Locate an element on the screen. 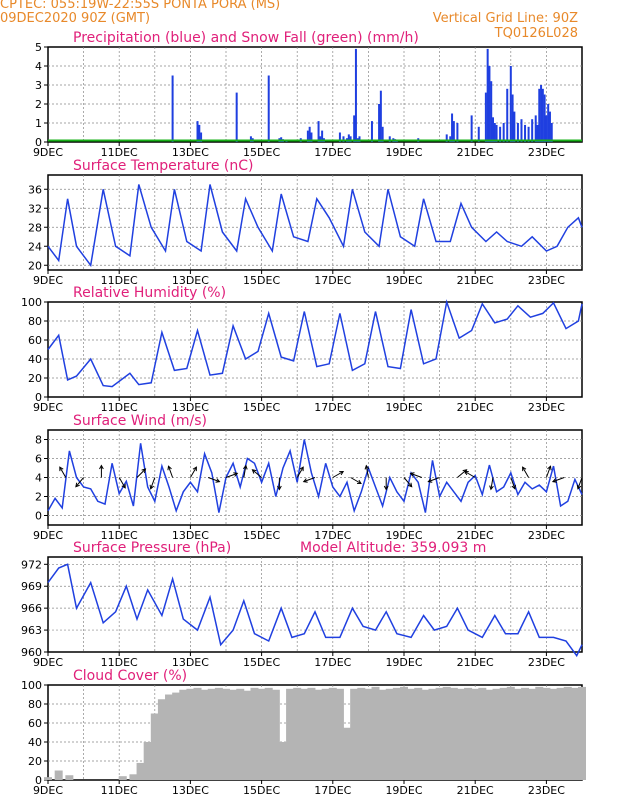 Image resolution: width=618 pixels, height=800 pixels. y-tick-label: 24 is located at coordinates (35, 246).